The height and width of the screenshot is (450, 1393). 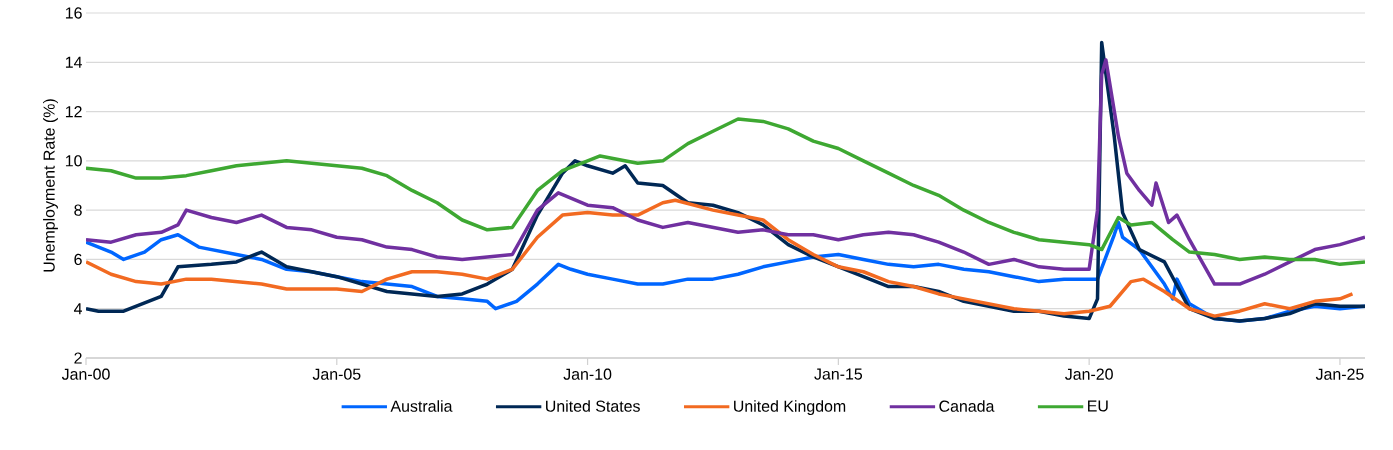 What do you see at coordinates (587, 374) in the screenshot?
I see `x-tick-label: Jan-10` at bounding box center [587, 374].